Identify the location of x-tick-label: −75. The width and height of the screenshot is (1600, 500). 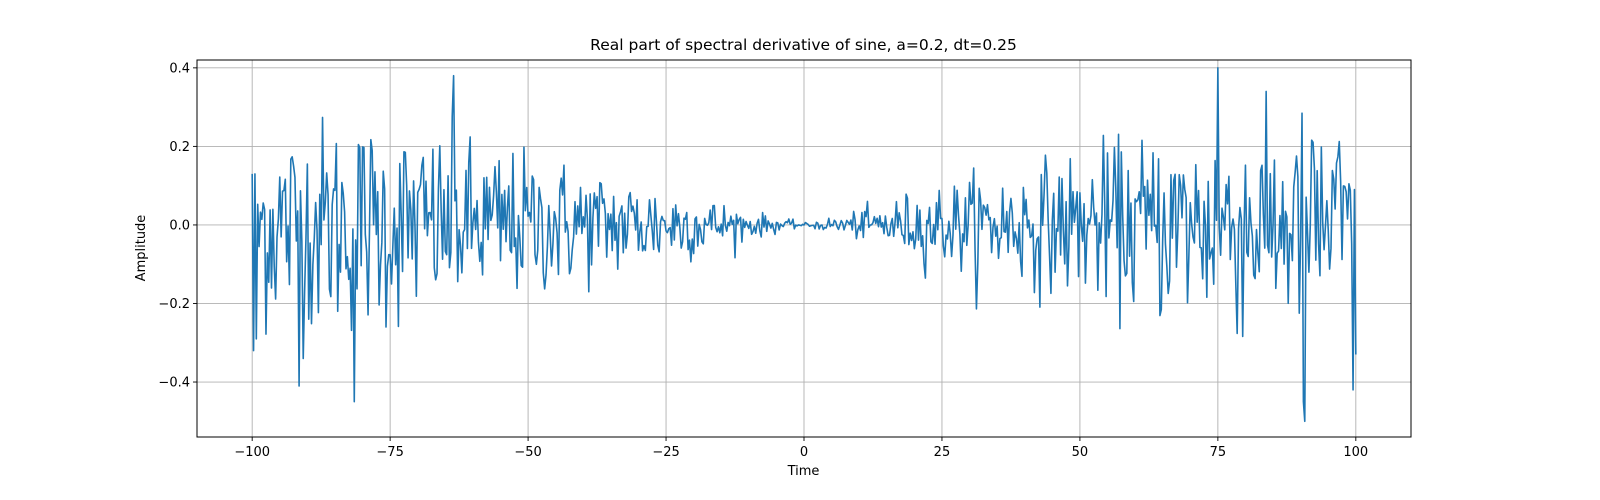
(389, 452).